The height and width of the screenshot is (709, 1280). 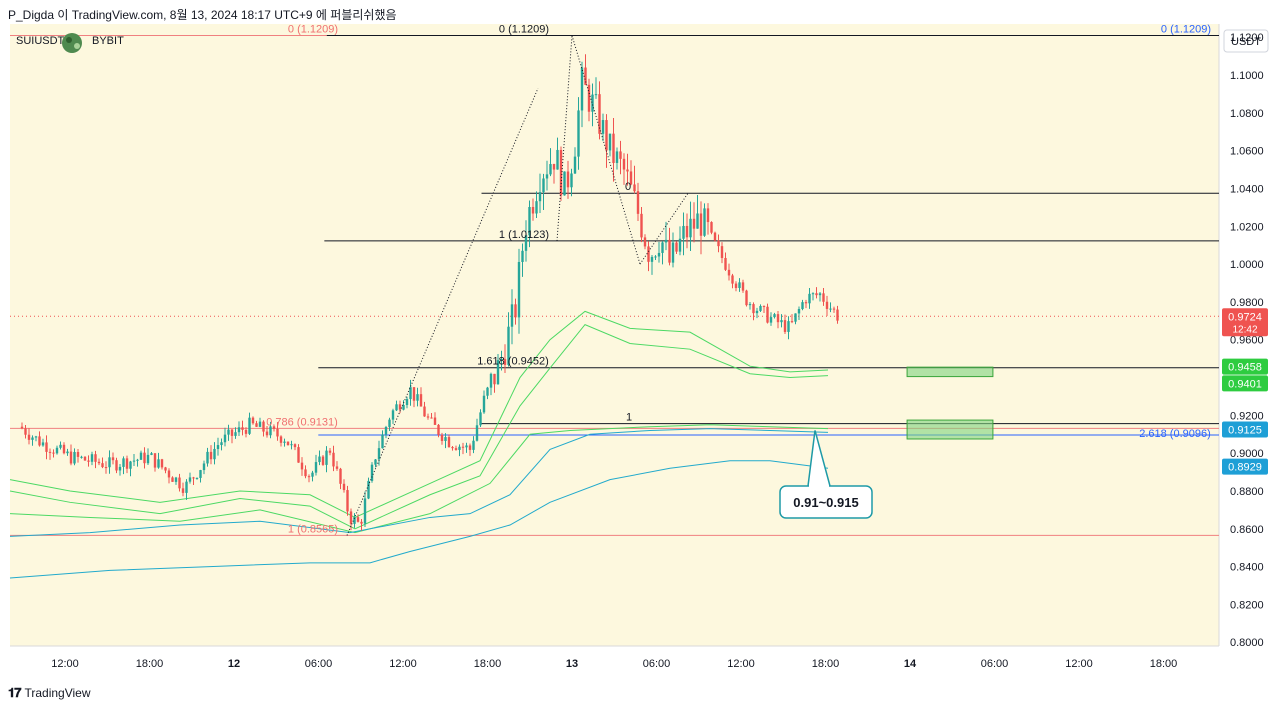 I want to click on y-tick-label: 1.1200, so click(x=1247, y=38).